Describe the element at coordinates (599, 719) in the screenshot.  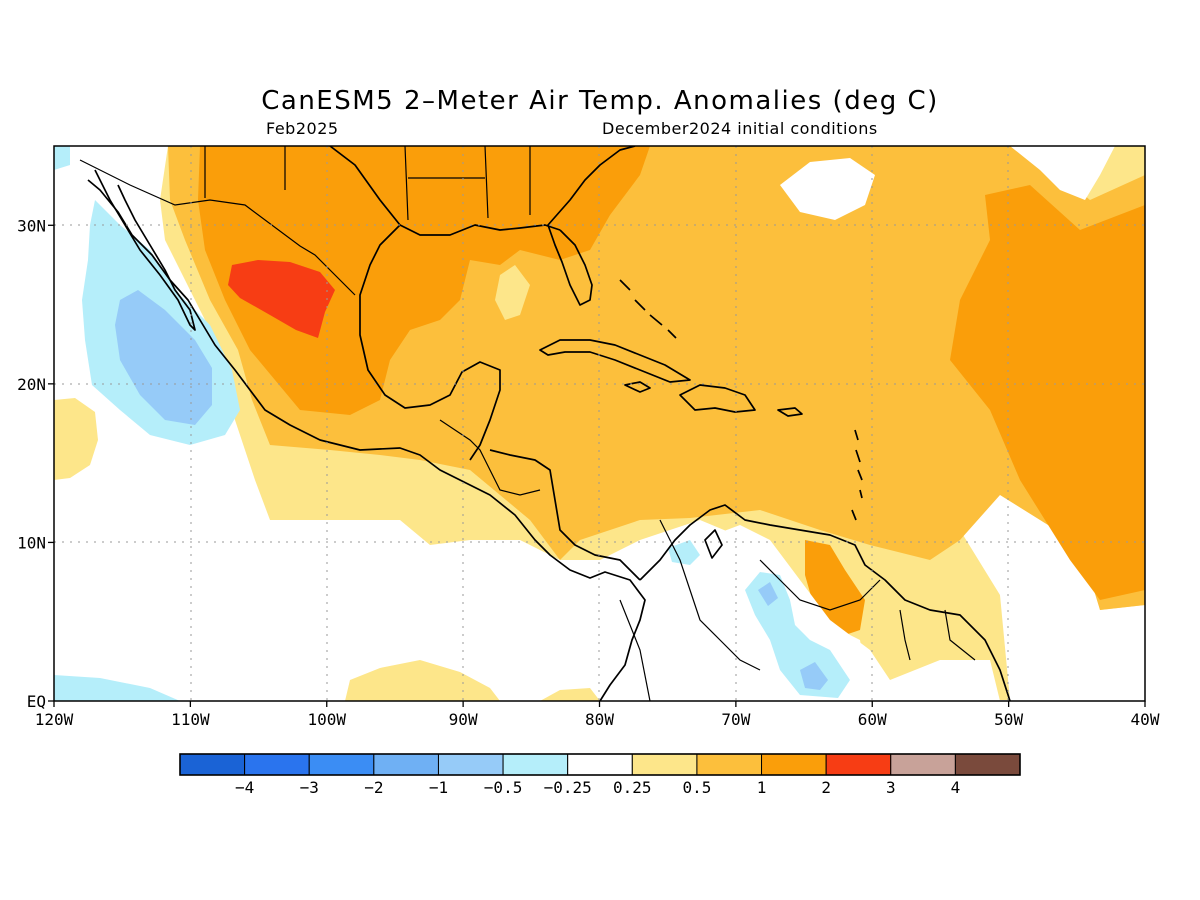
I see `x-tick-label: 80W` at that location.